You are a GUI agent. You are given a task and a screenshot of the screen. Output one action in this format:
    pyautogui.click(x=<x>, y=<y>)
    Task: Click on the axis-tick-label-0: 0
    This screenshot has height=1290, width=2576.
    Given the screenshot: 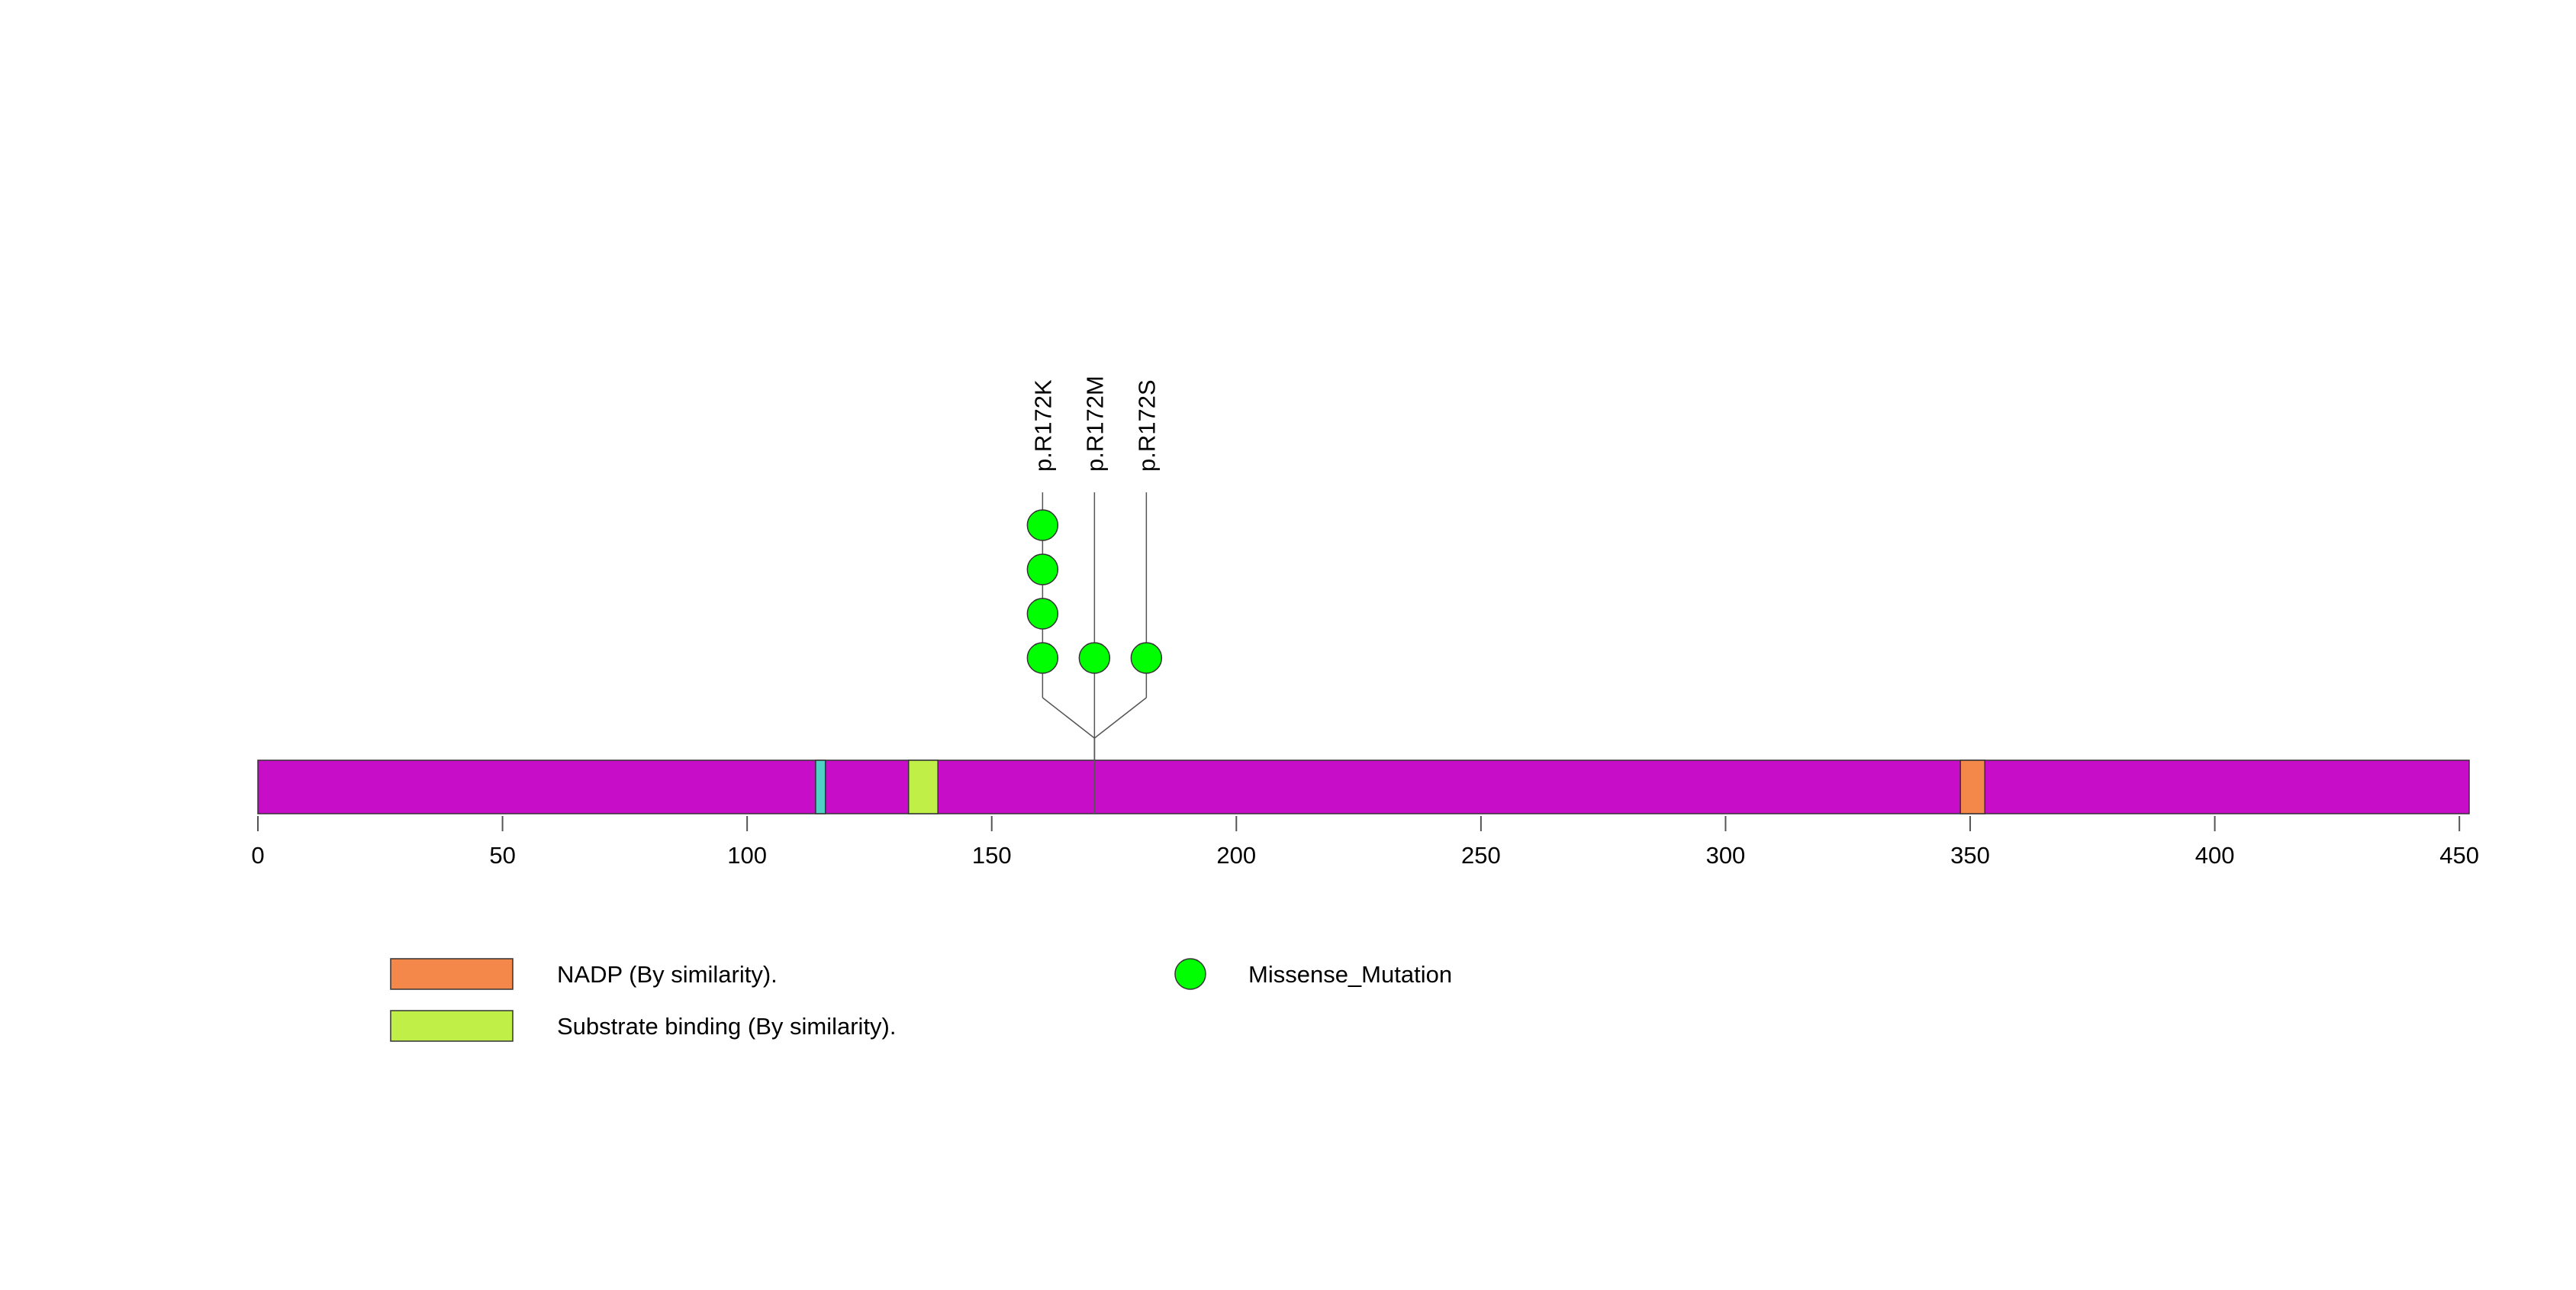 What is the action you would take?
    pyautogui.click(x=257, y=856)
    